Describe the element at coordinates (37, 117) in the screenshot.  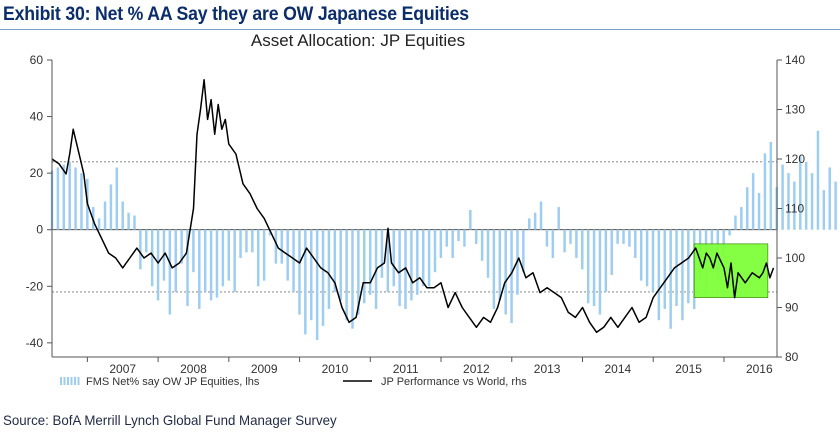
I see `left-tick-label: 40` at that location.